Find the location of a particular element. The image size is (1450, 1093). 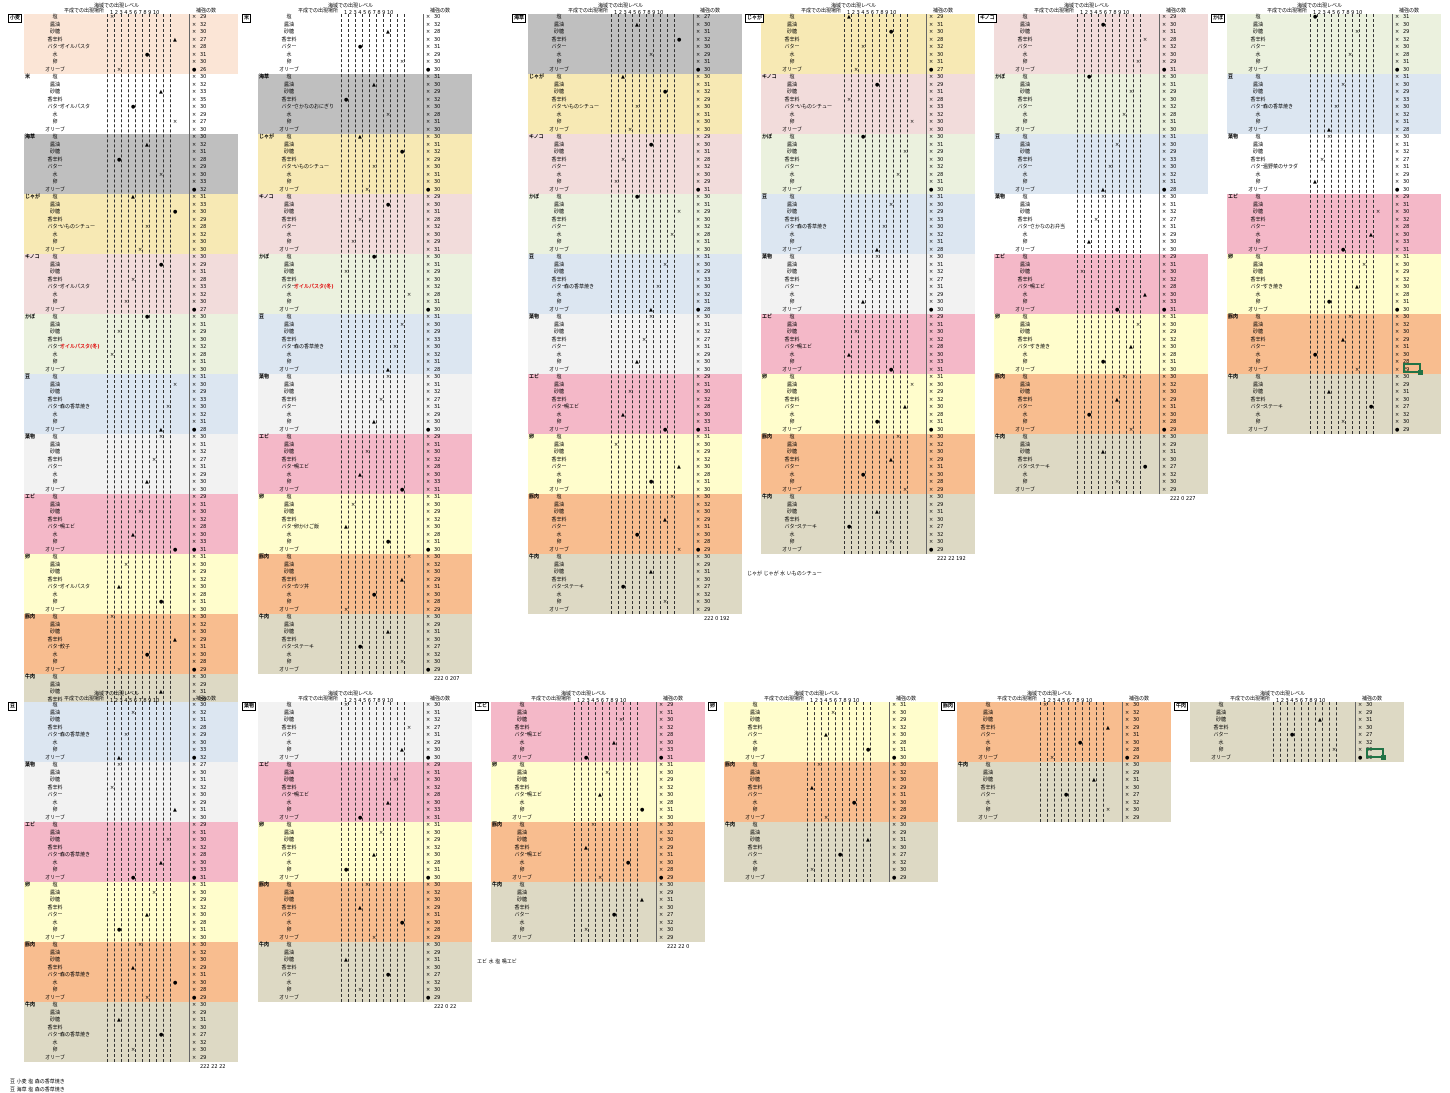

group-label: 葉物 is located at coordinates (534, 317).